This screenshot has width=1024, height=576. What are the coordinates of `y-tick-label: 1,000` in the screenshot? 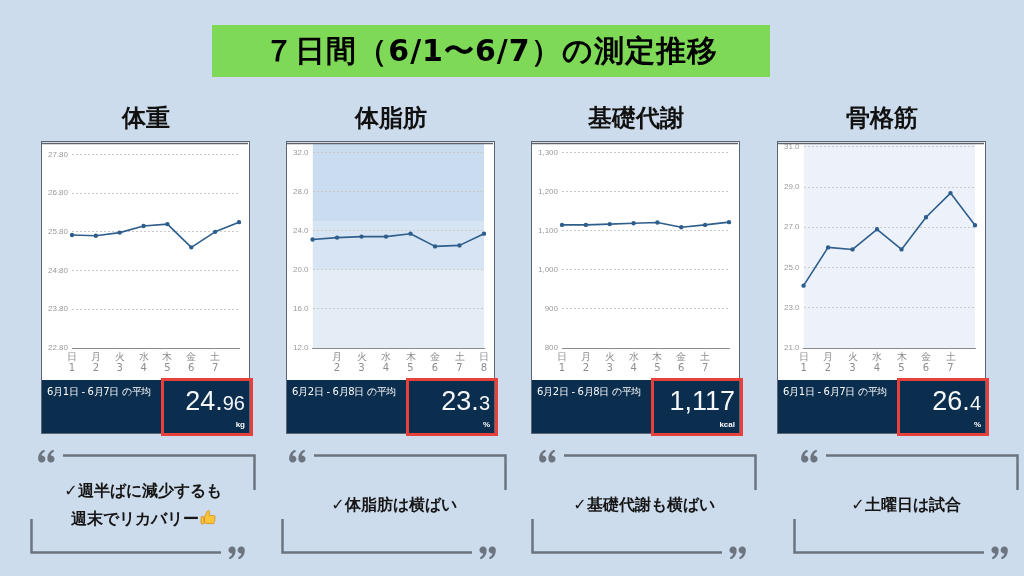 It's located at (548, 270).